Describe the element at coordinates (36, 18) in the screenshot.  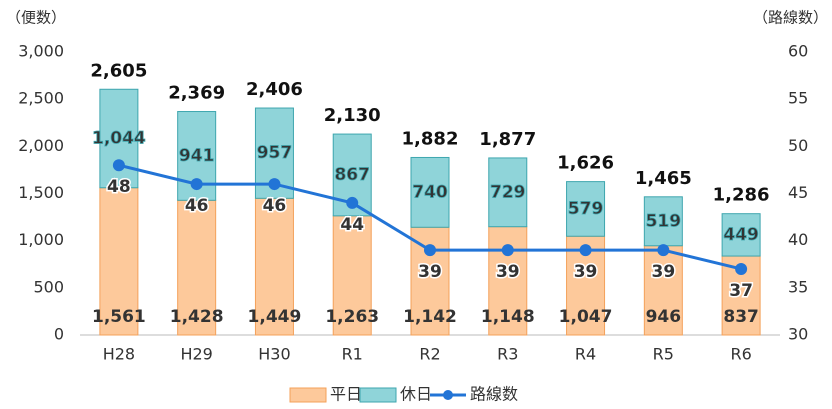
I see `y-axis-label: （便数）` at that location.